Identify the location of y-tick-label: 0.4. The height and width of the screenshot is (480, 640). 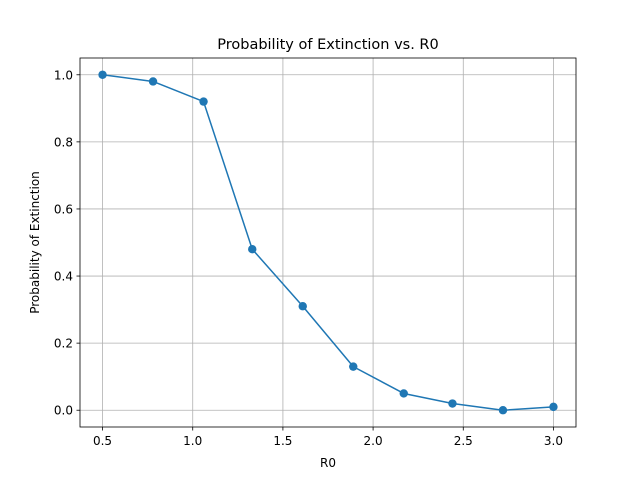
(63, 277).